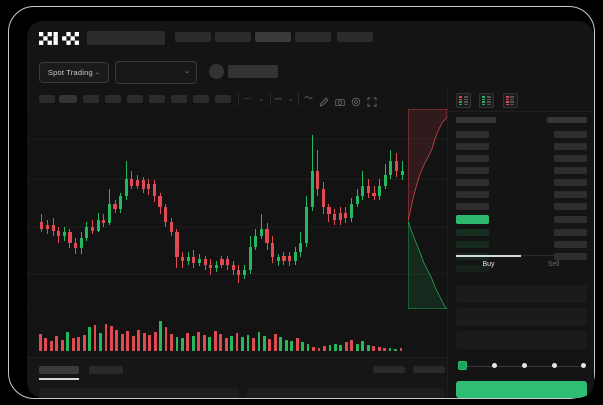 The image size is (603, 405). Describe the element at coordinates (340, 100) in the screenshot. I see `camera-icon` at that location.